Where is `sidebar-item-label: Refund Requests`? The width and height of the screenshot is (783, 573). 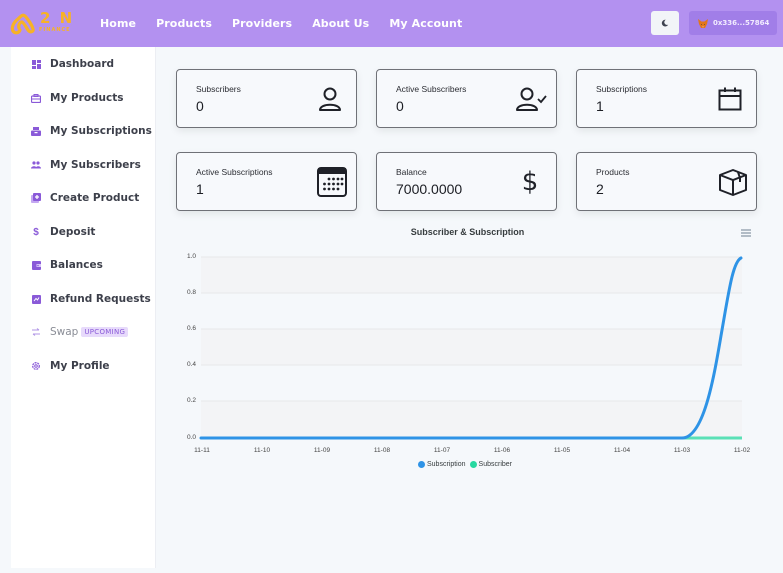
sidebar-item-label: Refund Requests is located at coordinates (100, 299).